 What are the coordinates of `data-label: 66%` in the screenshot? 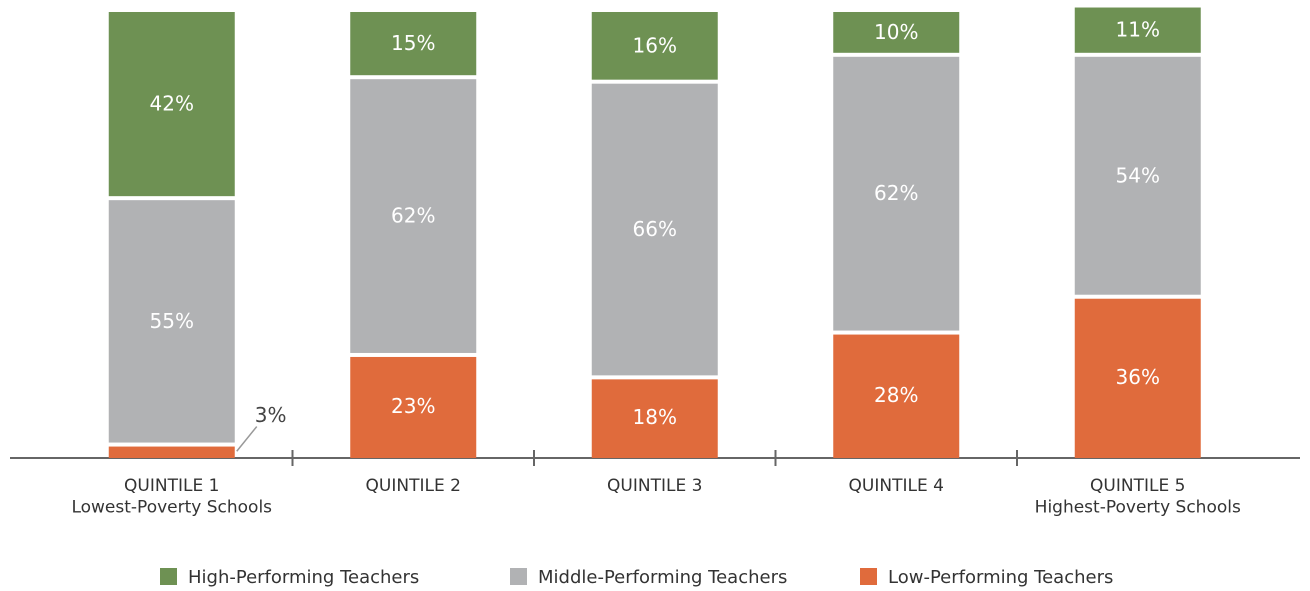 It's located at (655, 229).